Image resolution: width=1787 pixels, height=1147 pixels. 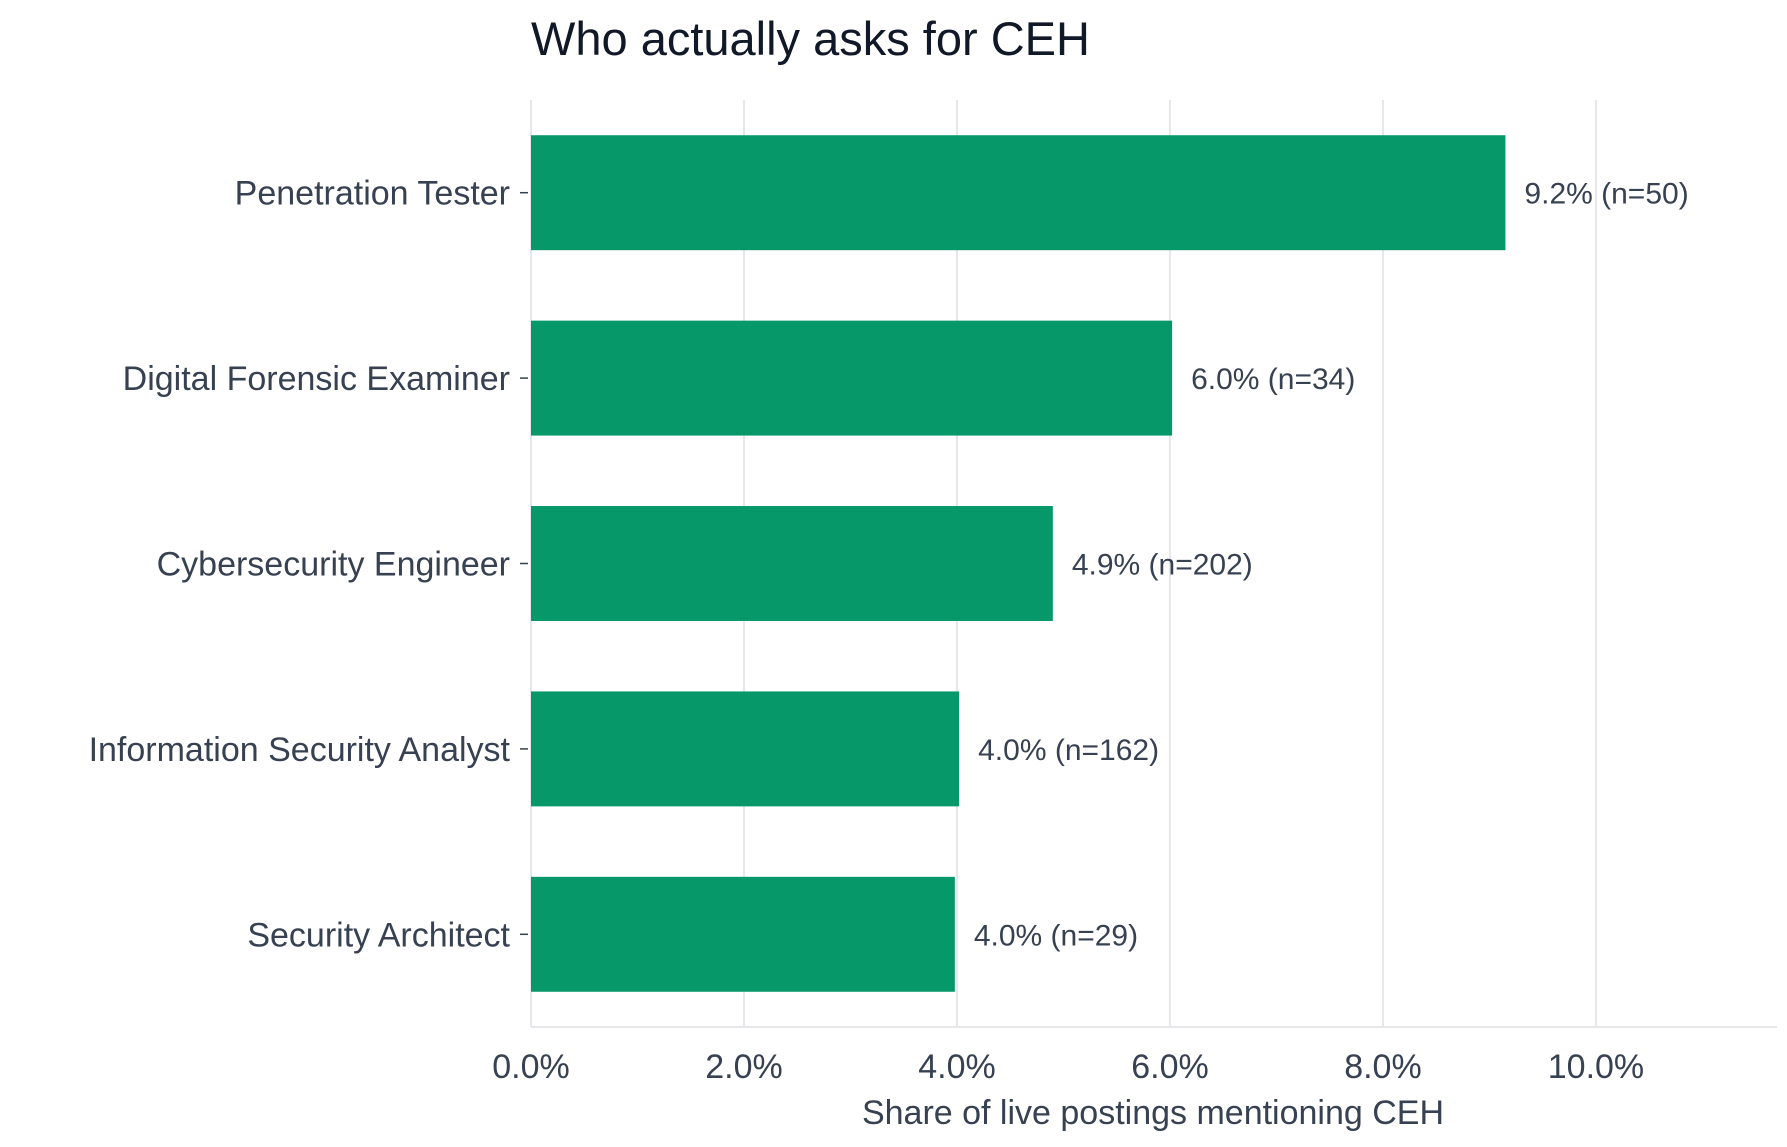 What do you see at coordinates (378, 935) in the screenshot?
I see `category-label: Security Architect` at bounding box center [378, 935].